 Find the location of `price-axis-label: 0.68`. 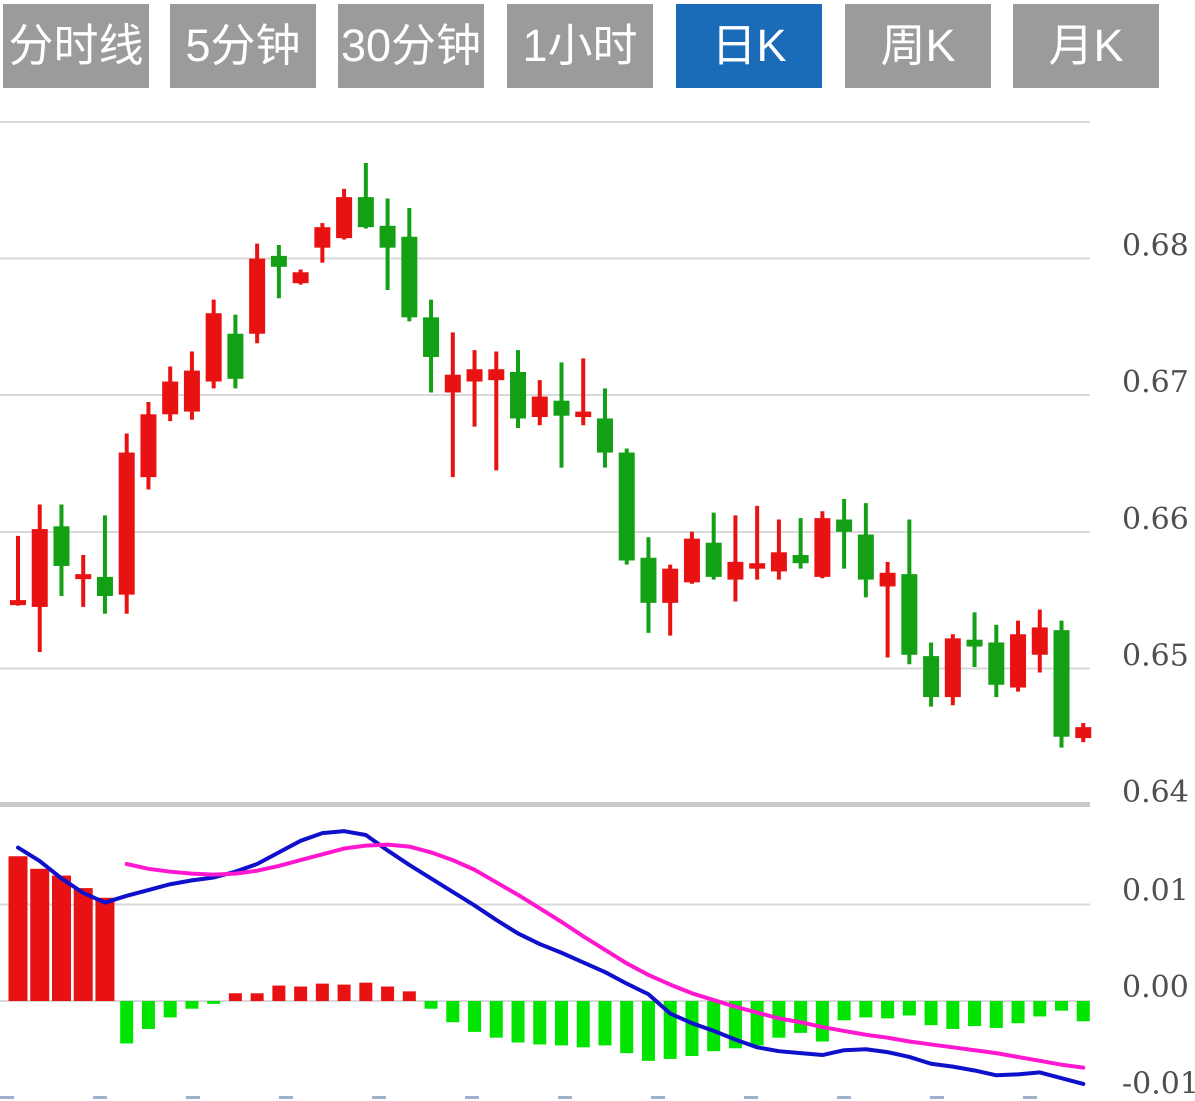

price-axis-label: 0.68 is located at coordinates (1155, 246).